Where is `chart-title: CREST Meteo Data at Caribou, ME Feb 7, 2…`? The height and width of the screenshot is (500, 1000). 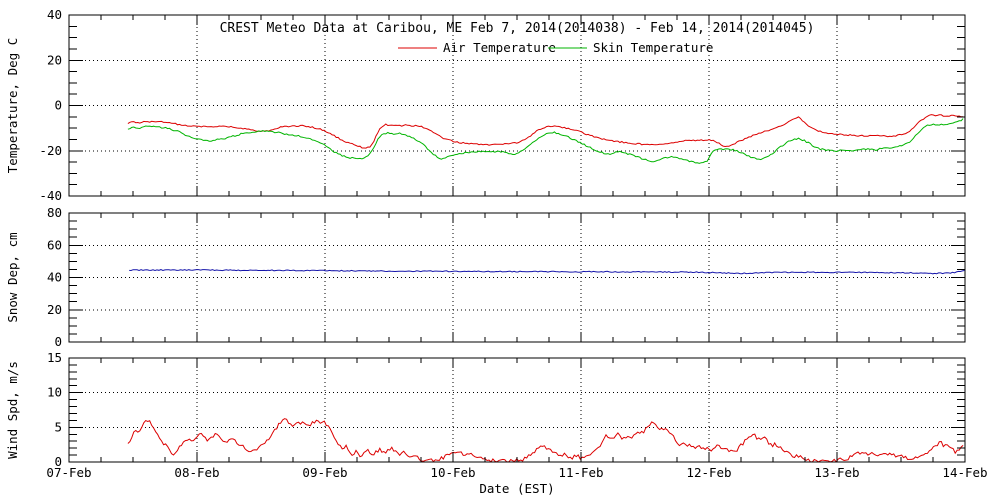 chart-title: CREST Meteo Data at Caribou, ME Feb 7, 2… is located at coordinates (517, 28).